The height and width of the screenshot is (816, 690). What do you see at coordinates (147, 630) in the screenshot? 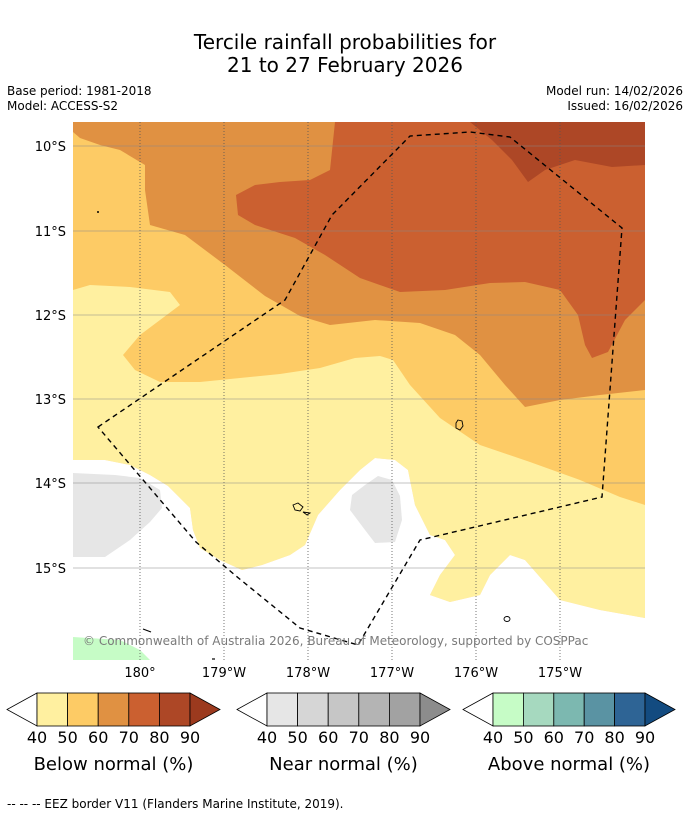
I see `island-southwest` at bounding box center [147, 630].